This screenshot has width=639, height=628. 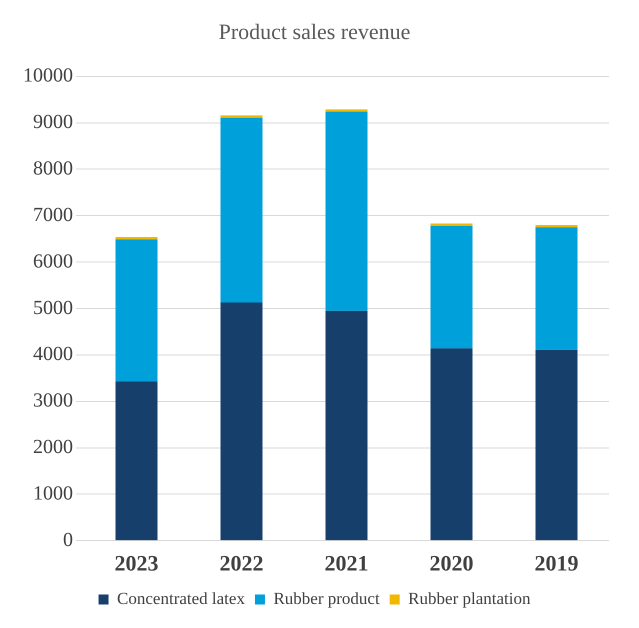 What do you see at coordinates (53, 447) in the screenshot?
I see `y-tick-label: 2000` at bounding box center [53, 447].